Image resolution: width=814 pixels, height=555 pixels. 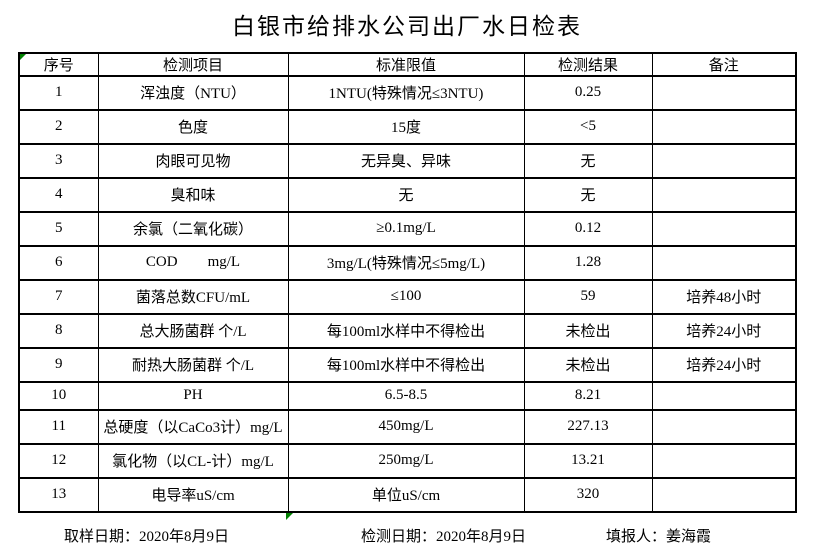 What do you see at coordinates (588, 395) in the screenshot?
I see `cell-result: 8.21` at bounding box center [588, 395].